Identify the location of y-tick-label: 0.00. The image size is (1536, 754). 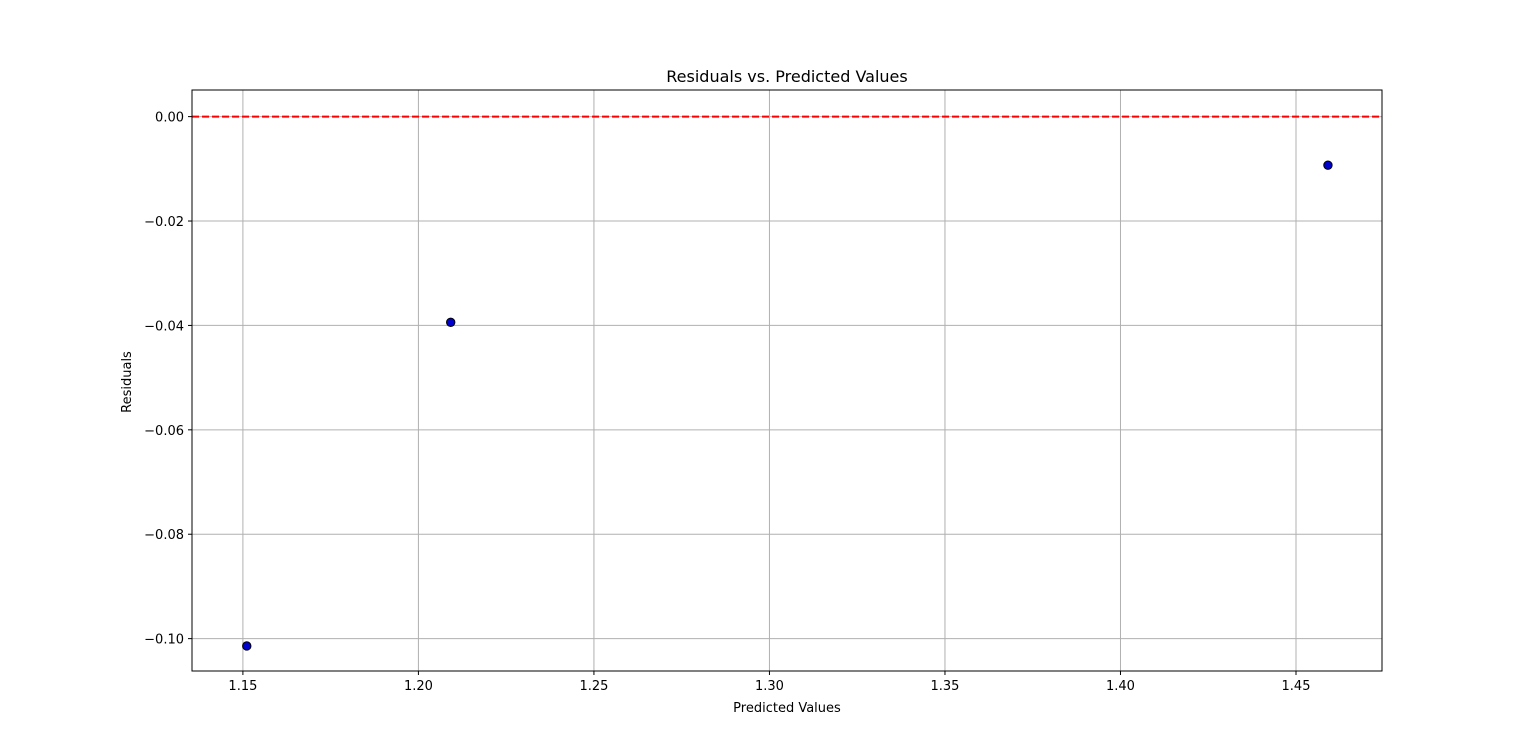
(169, 118).